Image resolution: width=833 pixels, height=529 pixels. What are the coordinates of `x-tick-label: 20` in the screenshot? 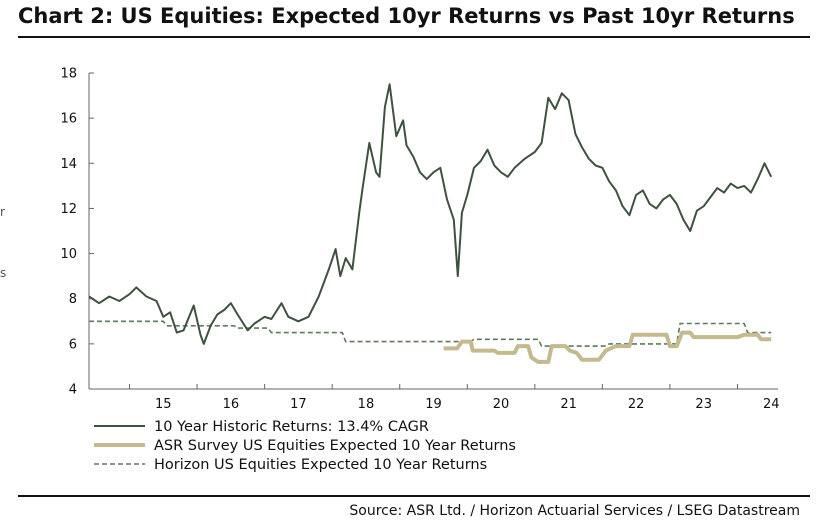 It's located at (501, 404).